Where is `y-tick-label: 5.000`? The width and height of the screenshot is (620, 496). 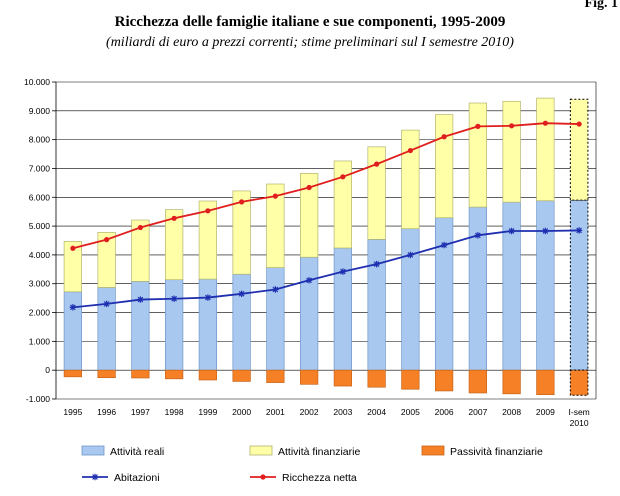
y-tick-label: 5.000 is located at coordinates (40, 226).